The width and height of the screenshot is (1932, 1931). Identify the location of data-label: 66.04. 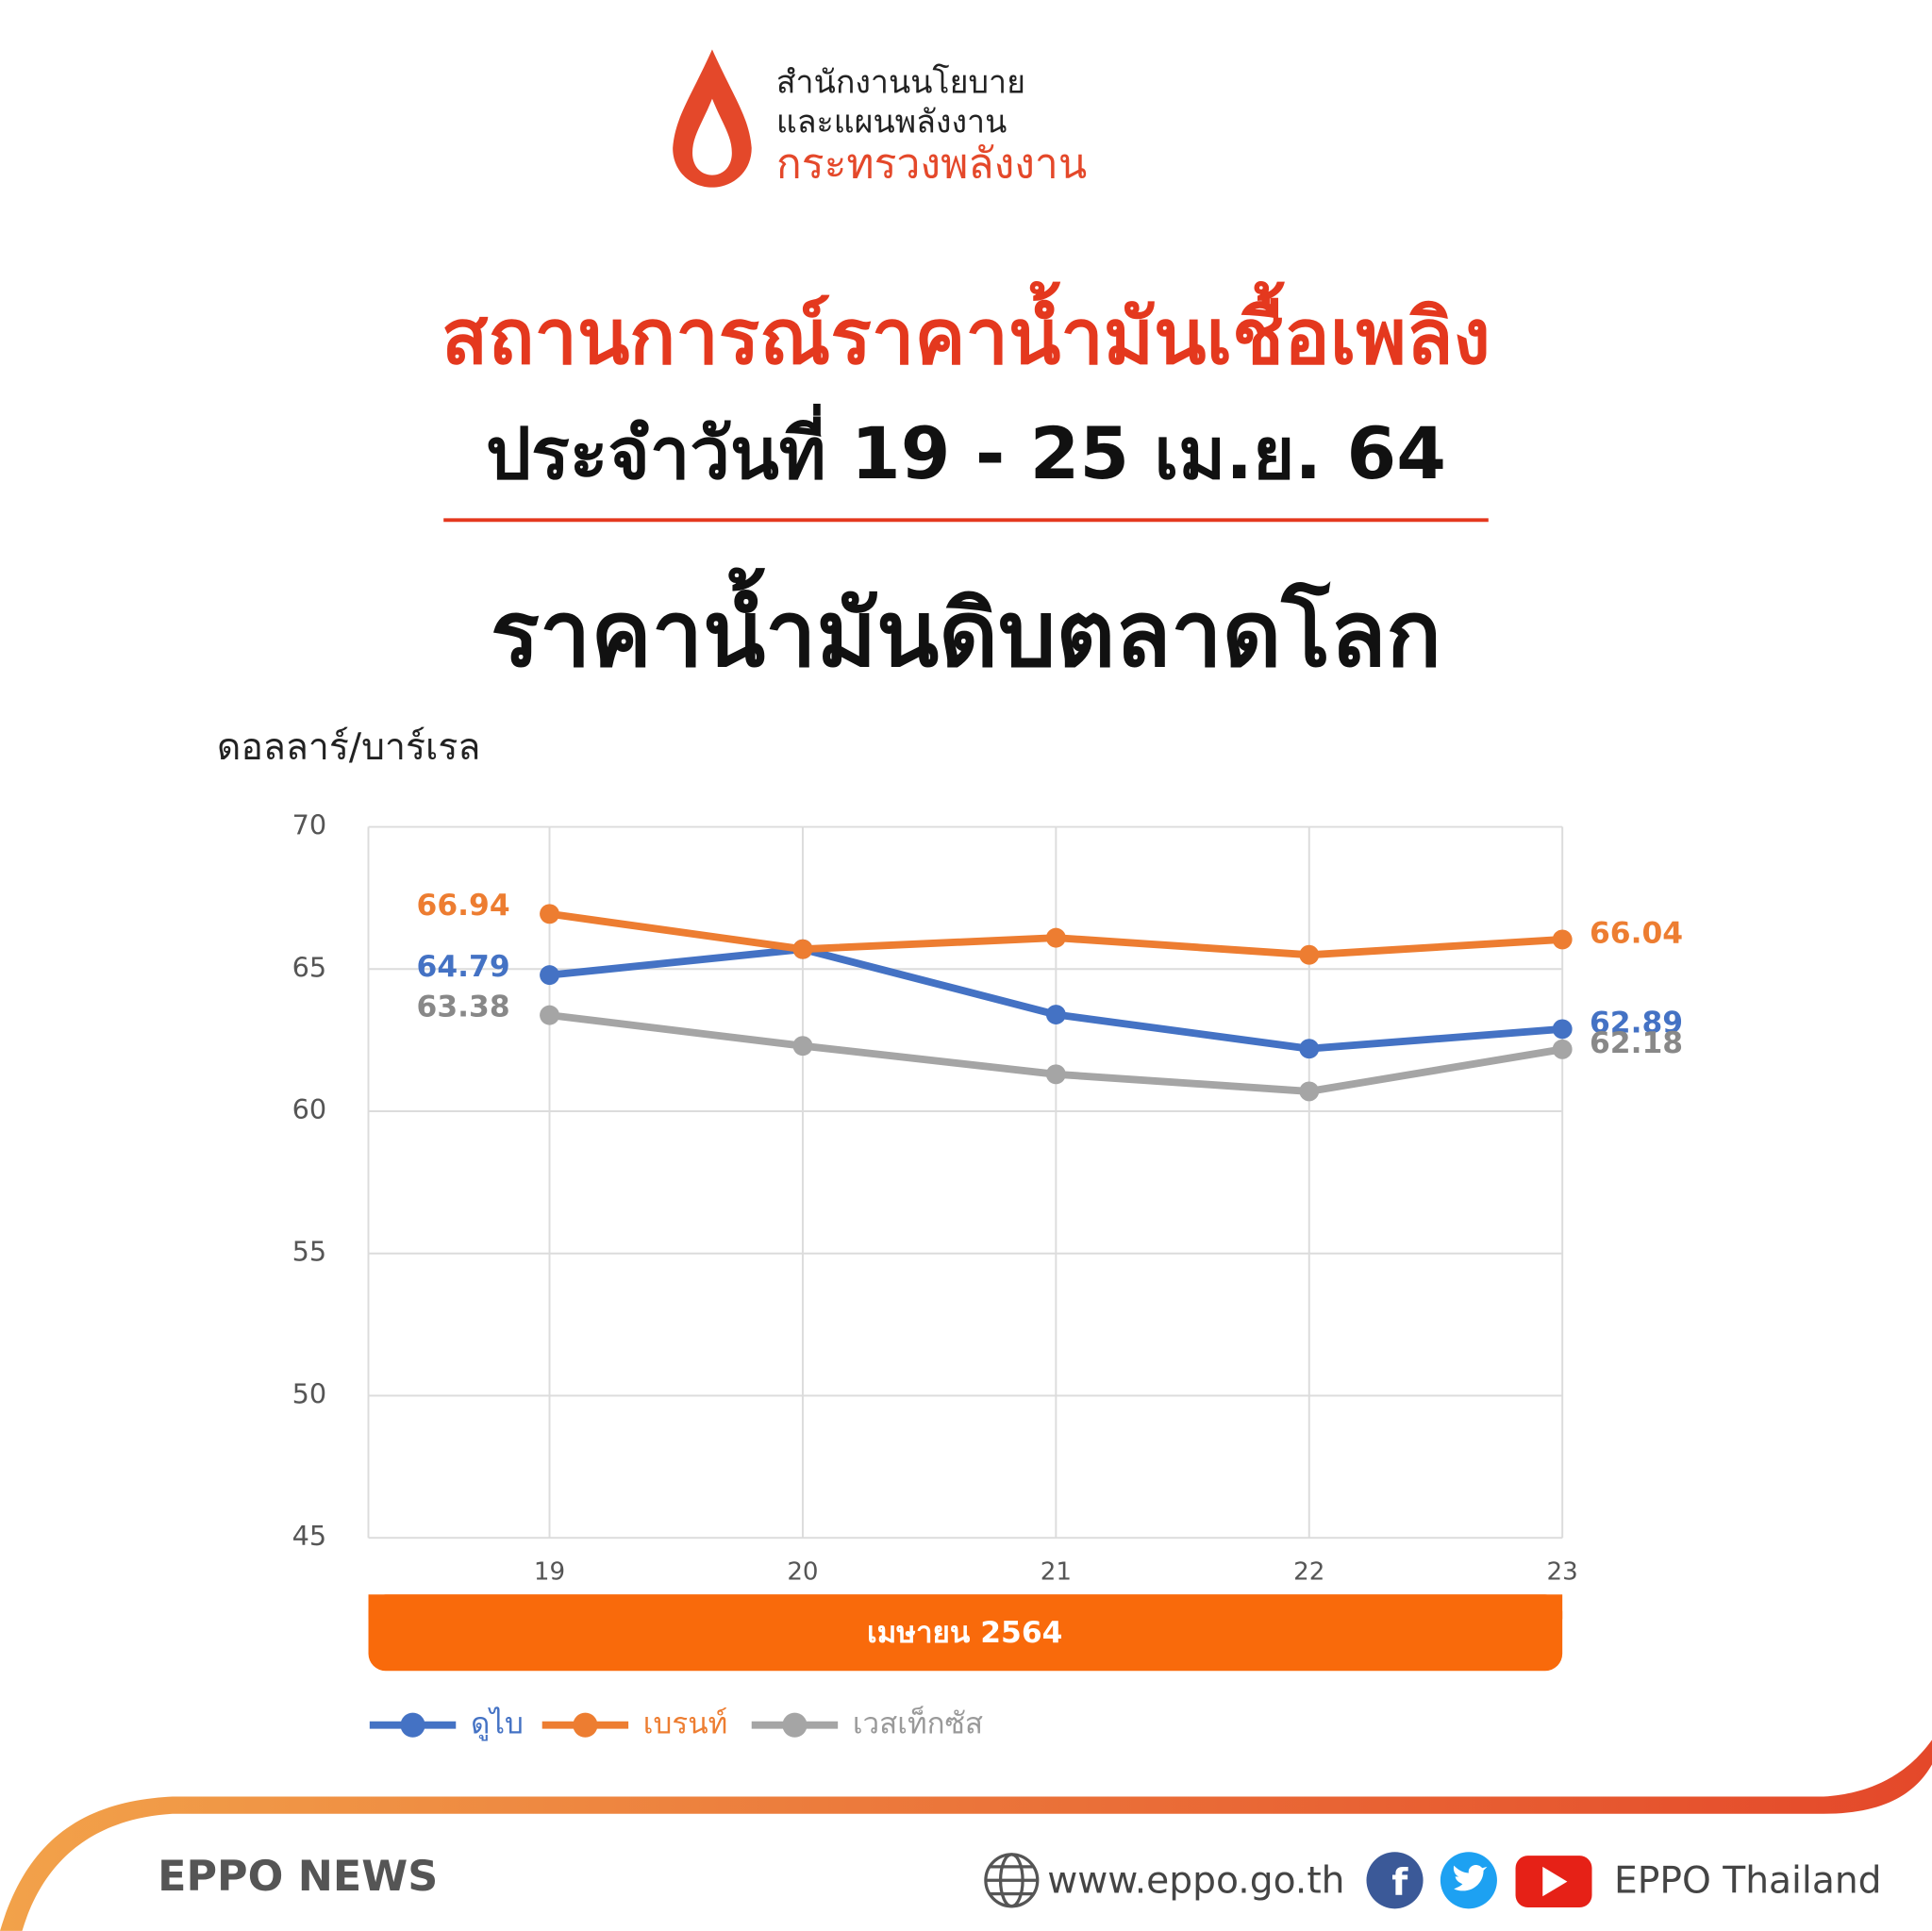
(1637, 934).